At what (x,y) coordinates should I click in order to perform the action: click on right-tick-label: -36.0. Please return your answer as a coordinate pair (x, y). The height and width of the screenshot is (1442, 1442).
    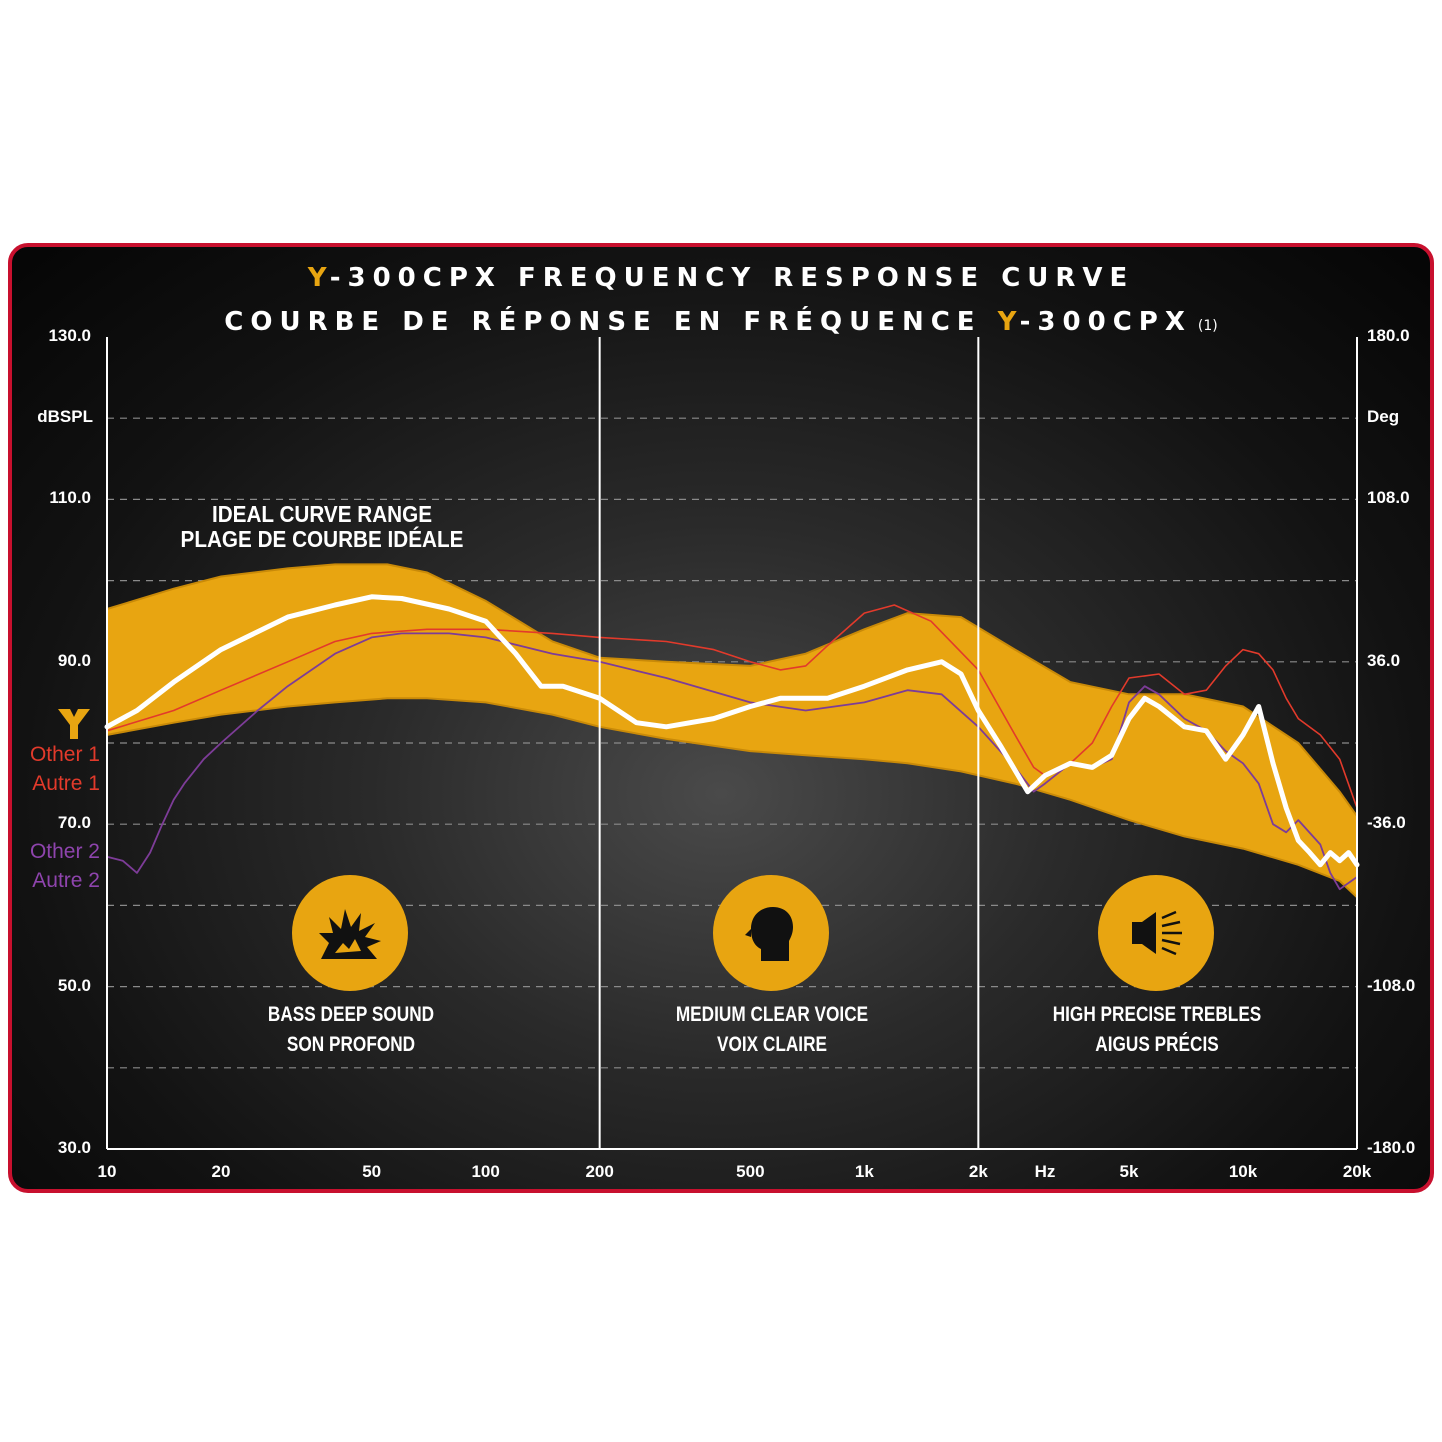
    Looking at the image, I should click on (1386, 823).